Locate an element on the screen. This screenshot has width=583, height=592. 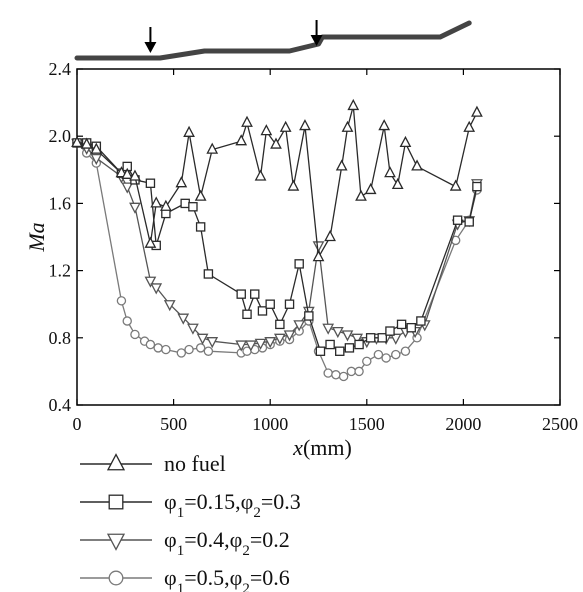
x-tick-label: 500 is located at coordinates (173, 424).